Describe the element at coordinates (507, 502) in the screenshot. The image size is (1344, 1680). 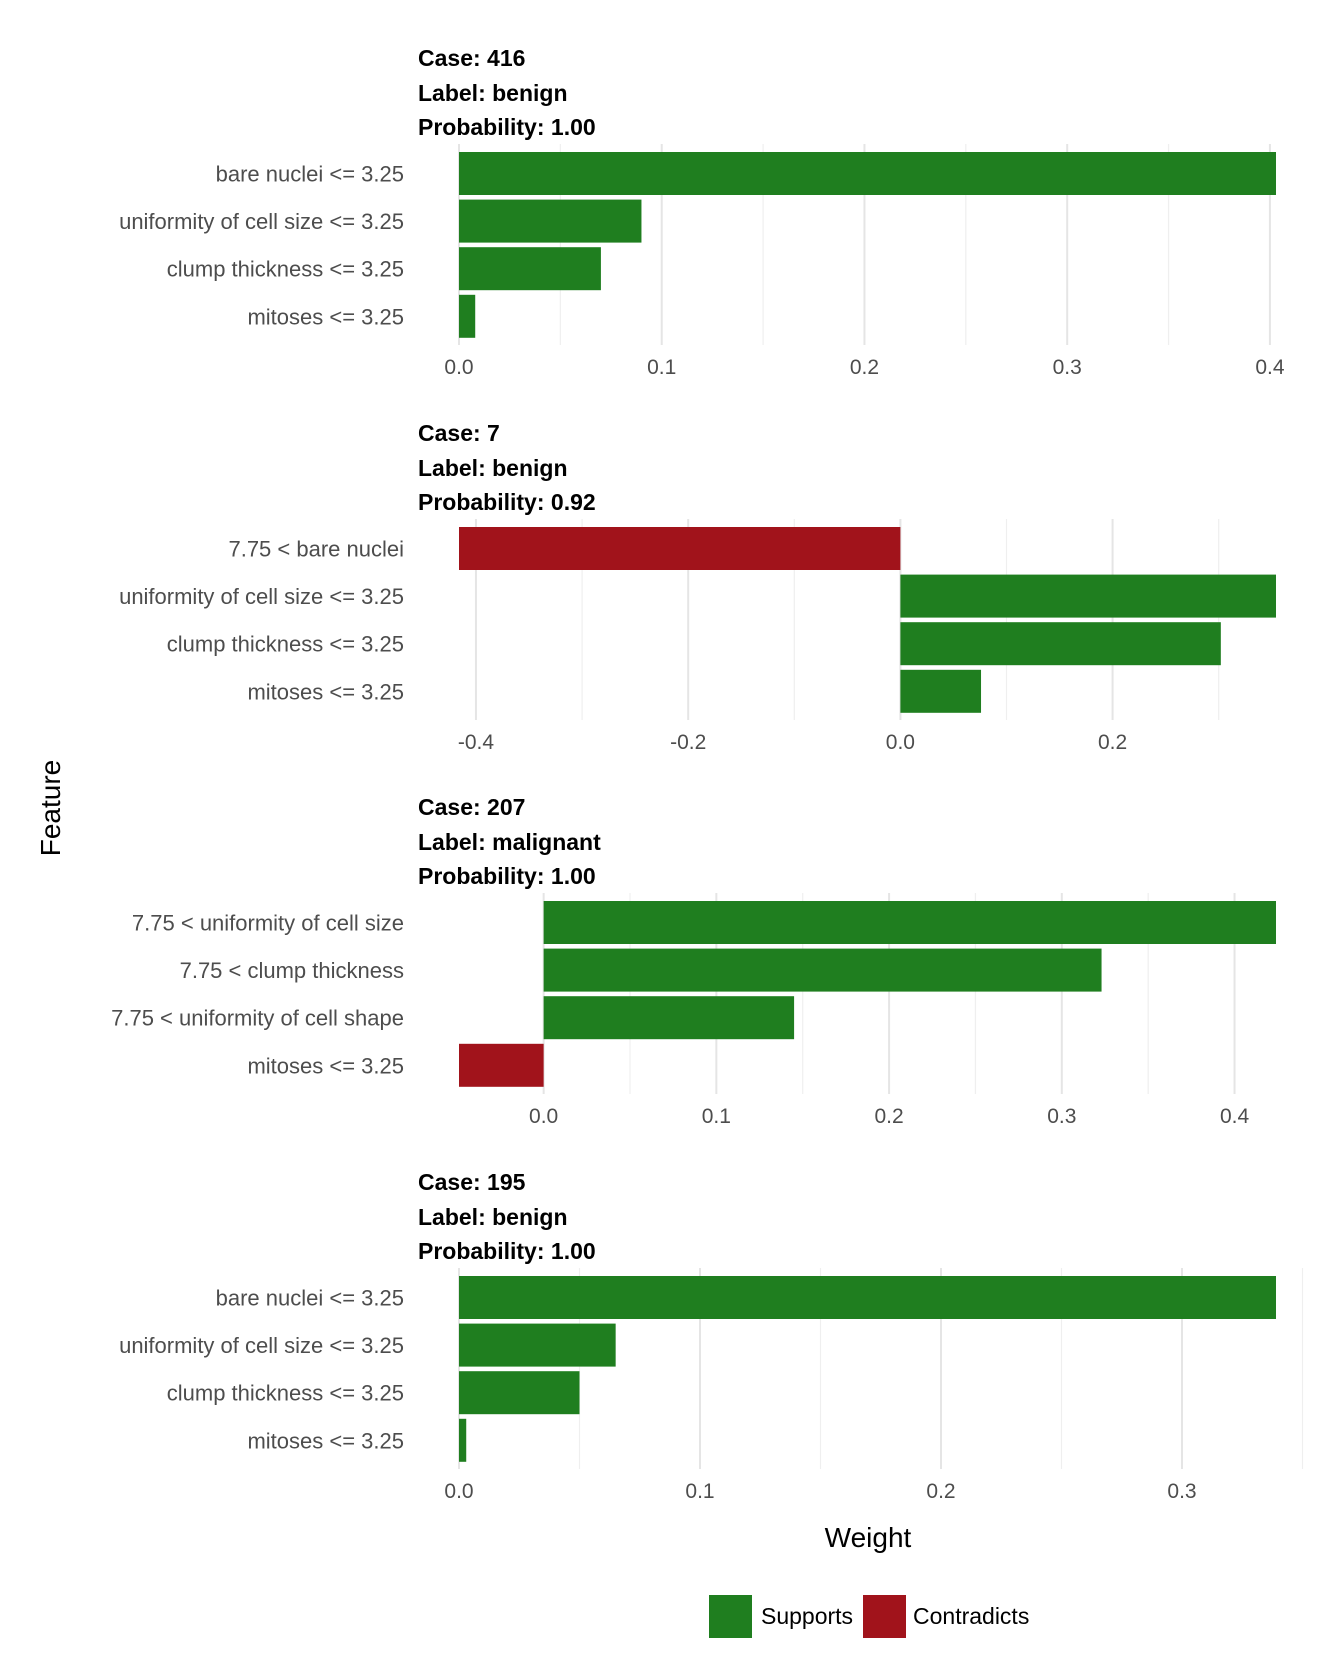
I see `panel-title-line: Probability: 0.92` at that location.